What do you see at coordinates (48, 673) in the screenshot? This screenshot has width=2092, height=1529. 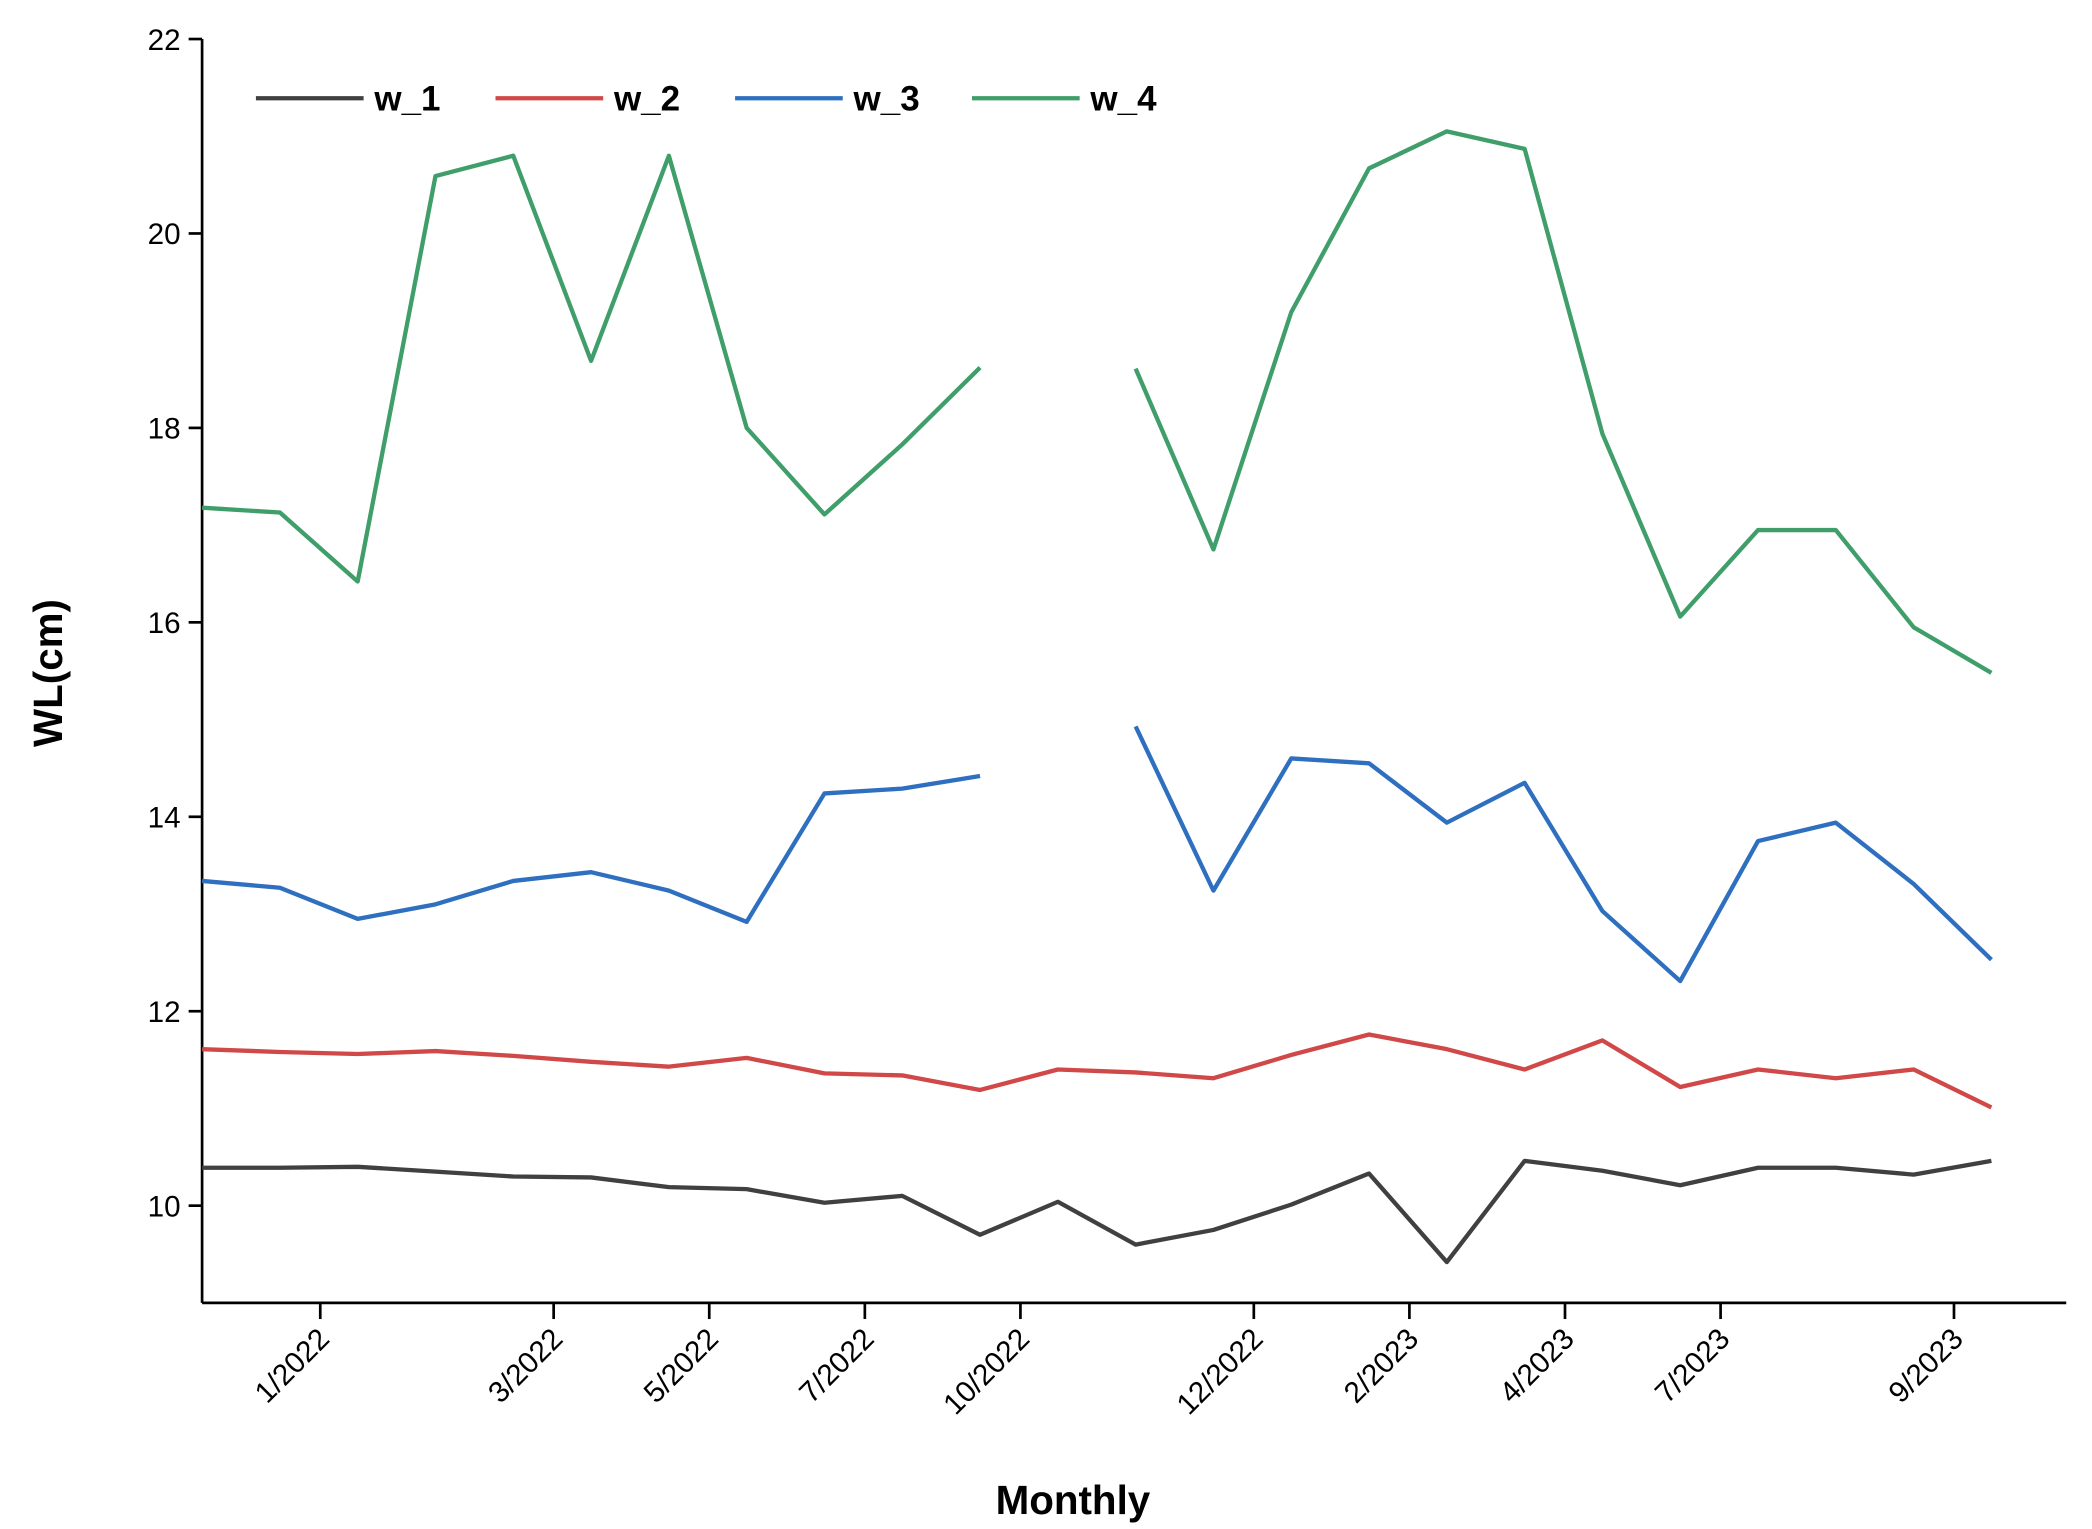 I see `y-axis-title: WL(cm)` at bounding box center [48, 673].